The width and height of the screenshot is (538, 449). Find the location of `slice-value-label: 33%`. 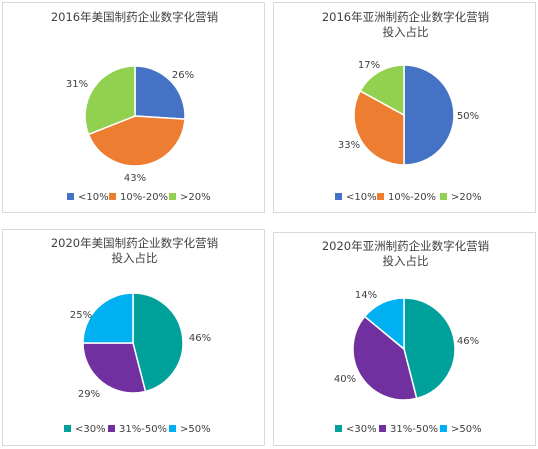

slice-value-label: 33% is located at coordinates (349, 145).